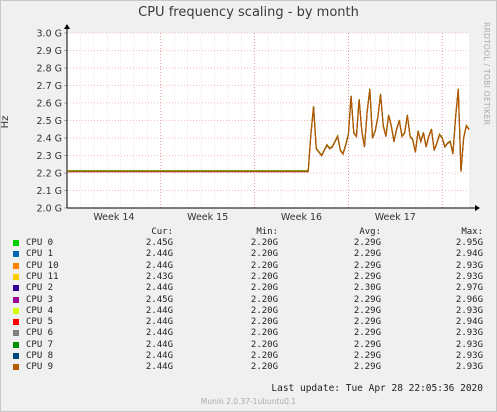 Image resolution: width=497 pixels, height=412 pixels. Describe the element at coordinates (50, 174) in the screenshot. I see `y-tick-label: 2.2 G` at that location.